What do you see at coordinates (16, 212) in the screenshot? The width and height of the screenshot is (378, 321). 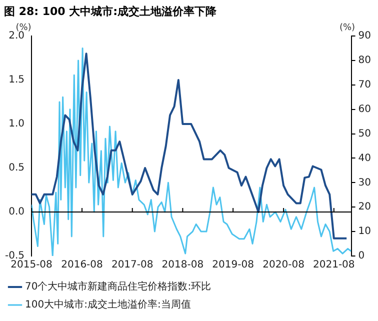 I see `y-tick-label: 0.0` at bounding box center [16, 212].